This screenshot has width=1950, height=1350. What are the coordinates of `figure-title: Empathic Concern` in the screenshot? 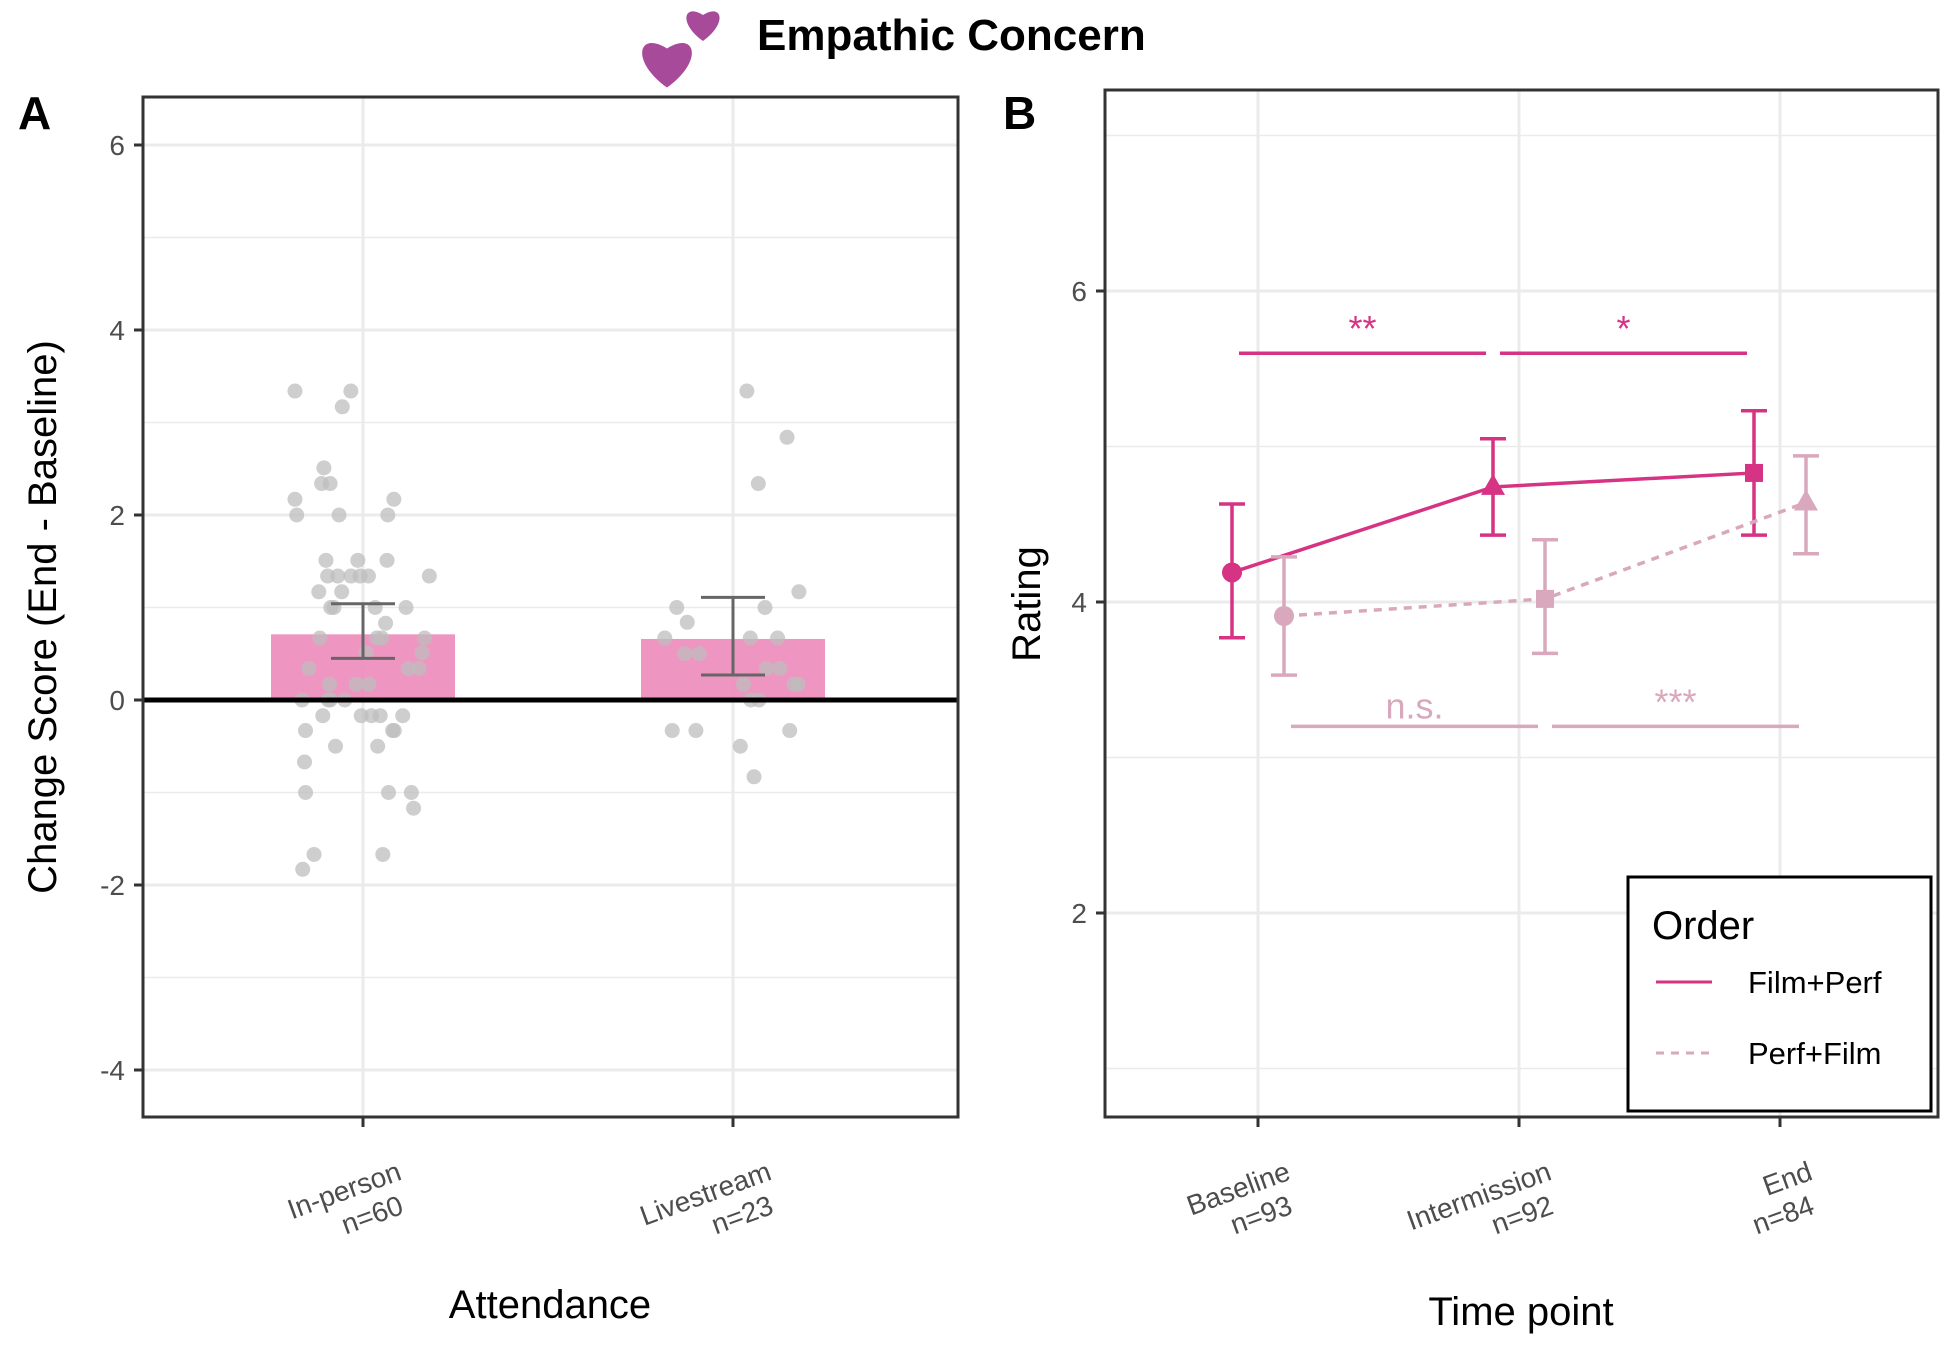 It's located at (951, 35).